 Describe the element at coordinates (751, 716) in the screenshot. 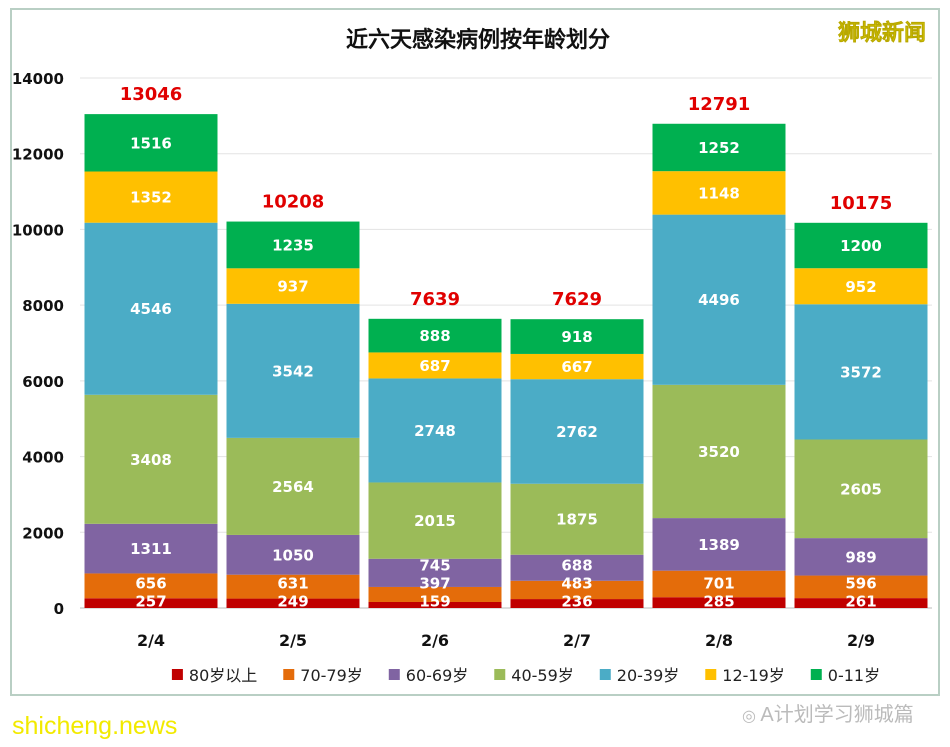

I see `wechat-icon: ◎` at that location.